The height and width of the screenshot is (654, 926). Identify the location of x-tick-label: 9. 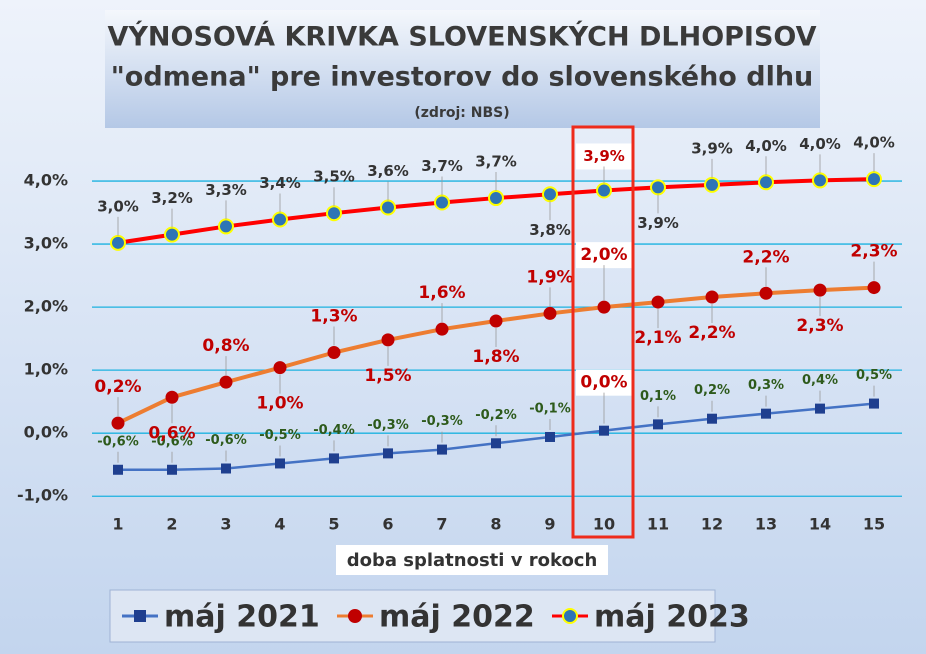
(549, 524).